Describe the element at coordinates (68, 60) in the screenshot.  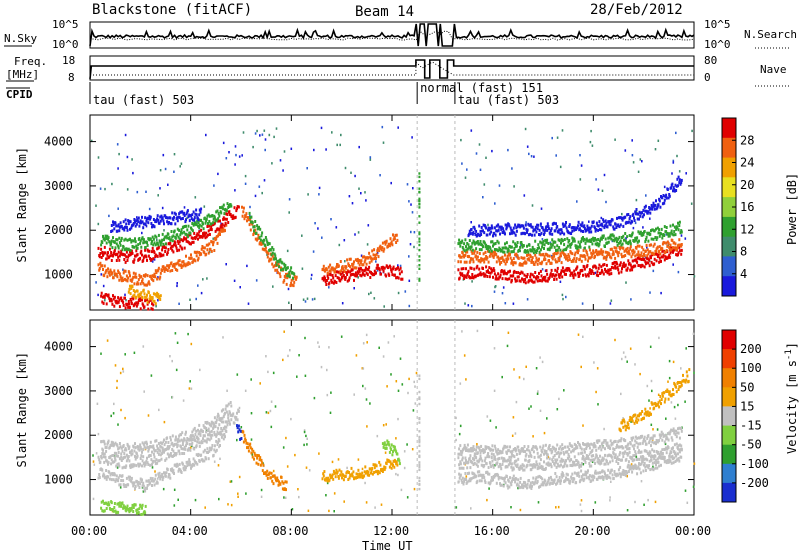
I see `freq-left-tick-high: 18` at that location.